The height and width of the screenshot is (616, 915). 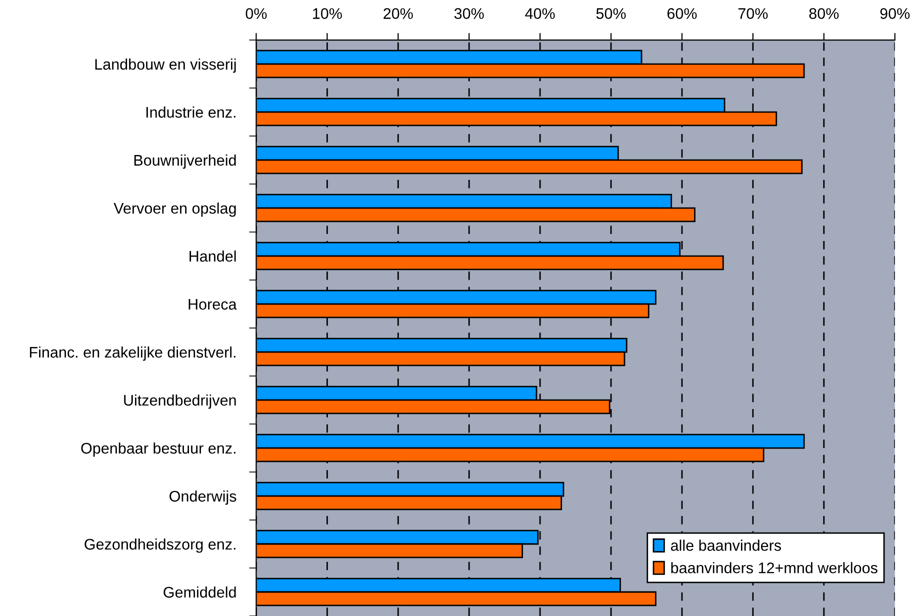 What do you see at coordinates (191, 112) in the screenshot?
I see `y-tick-label: Industrie enz.` at bounding box center [191, 112].